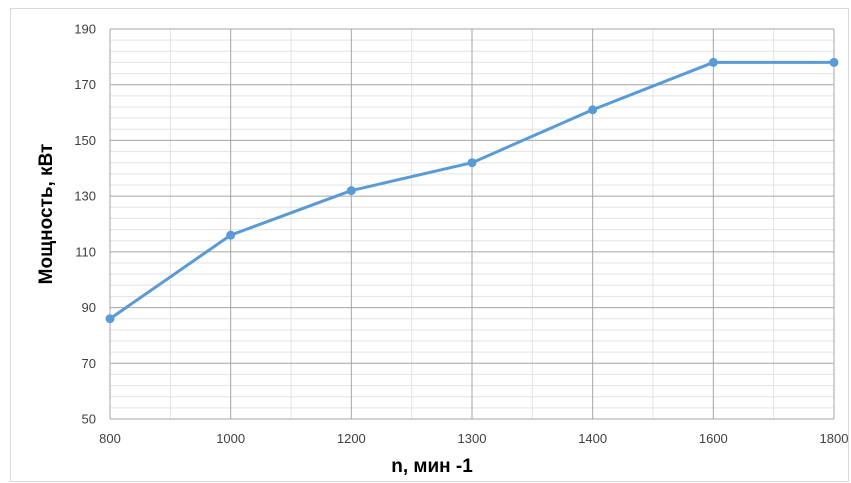  I want to click on y-tick-label: 90, so click(89, 307).